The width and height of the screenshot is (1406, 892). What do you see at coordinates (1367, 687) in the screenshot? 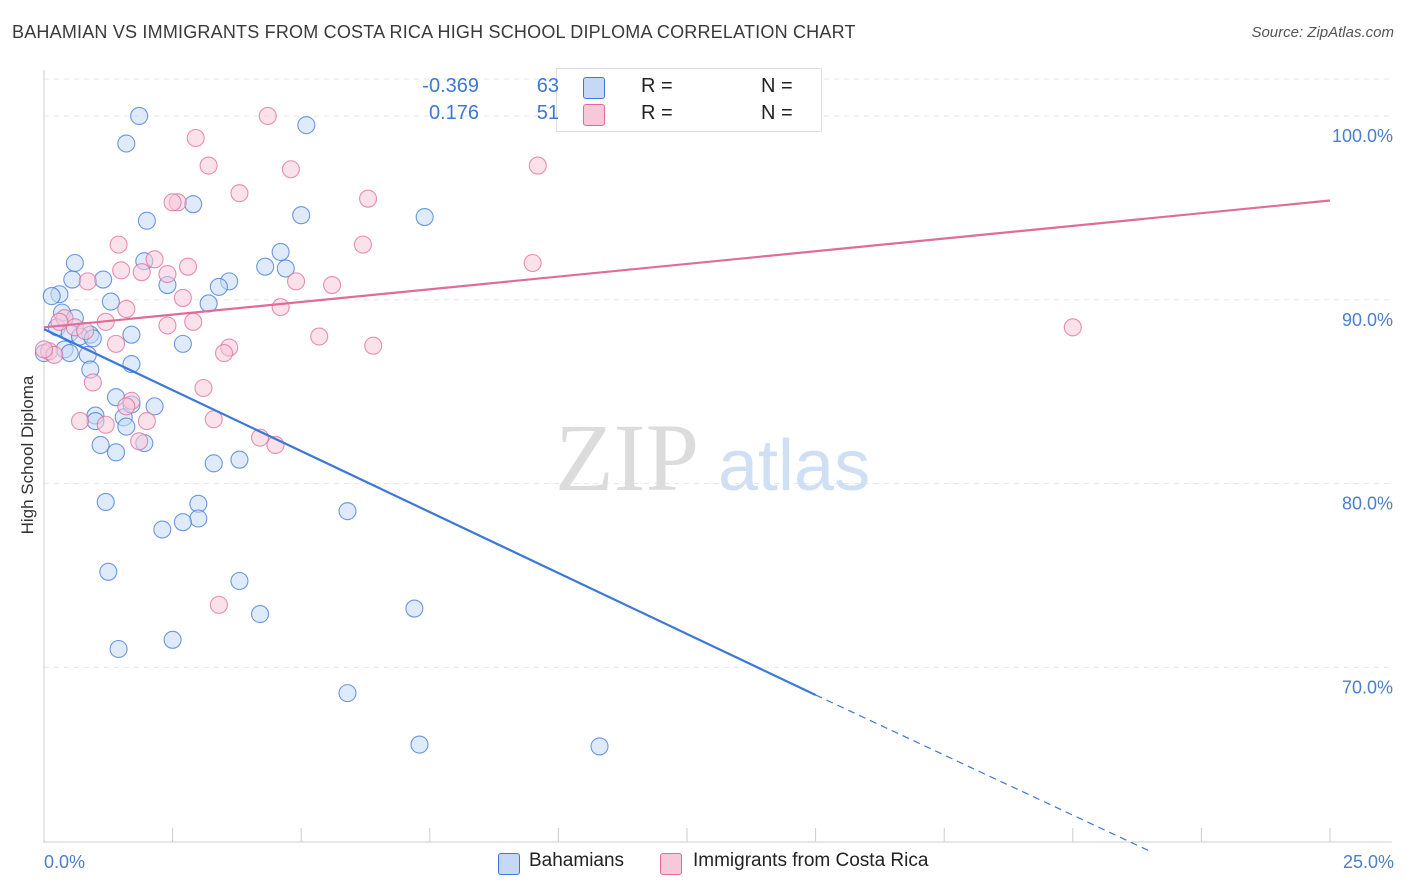
I see `y-tick-label: 70.0%` at bounding box center [1367, 687].